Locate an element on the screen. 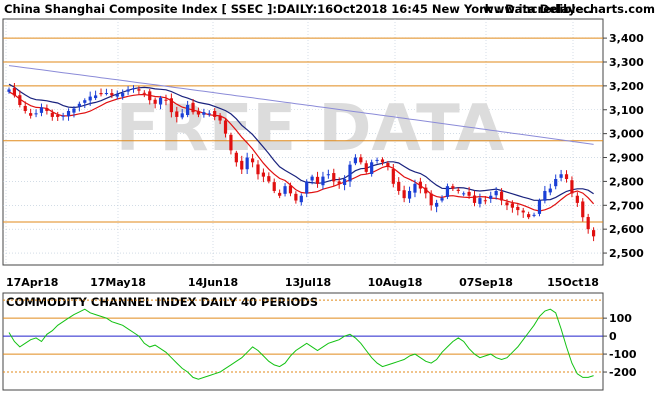 The image size is (660, 404). site-label: www.incrediblecharts.com is located at coordinates (569, 9).